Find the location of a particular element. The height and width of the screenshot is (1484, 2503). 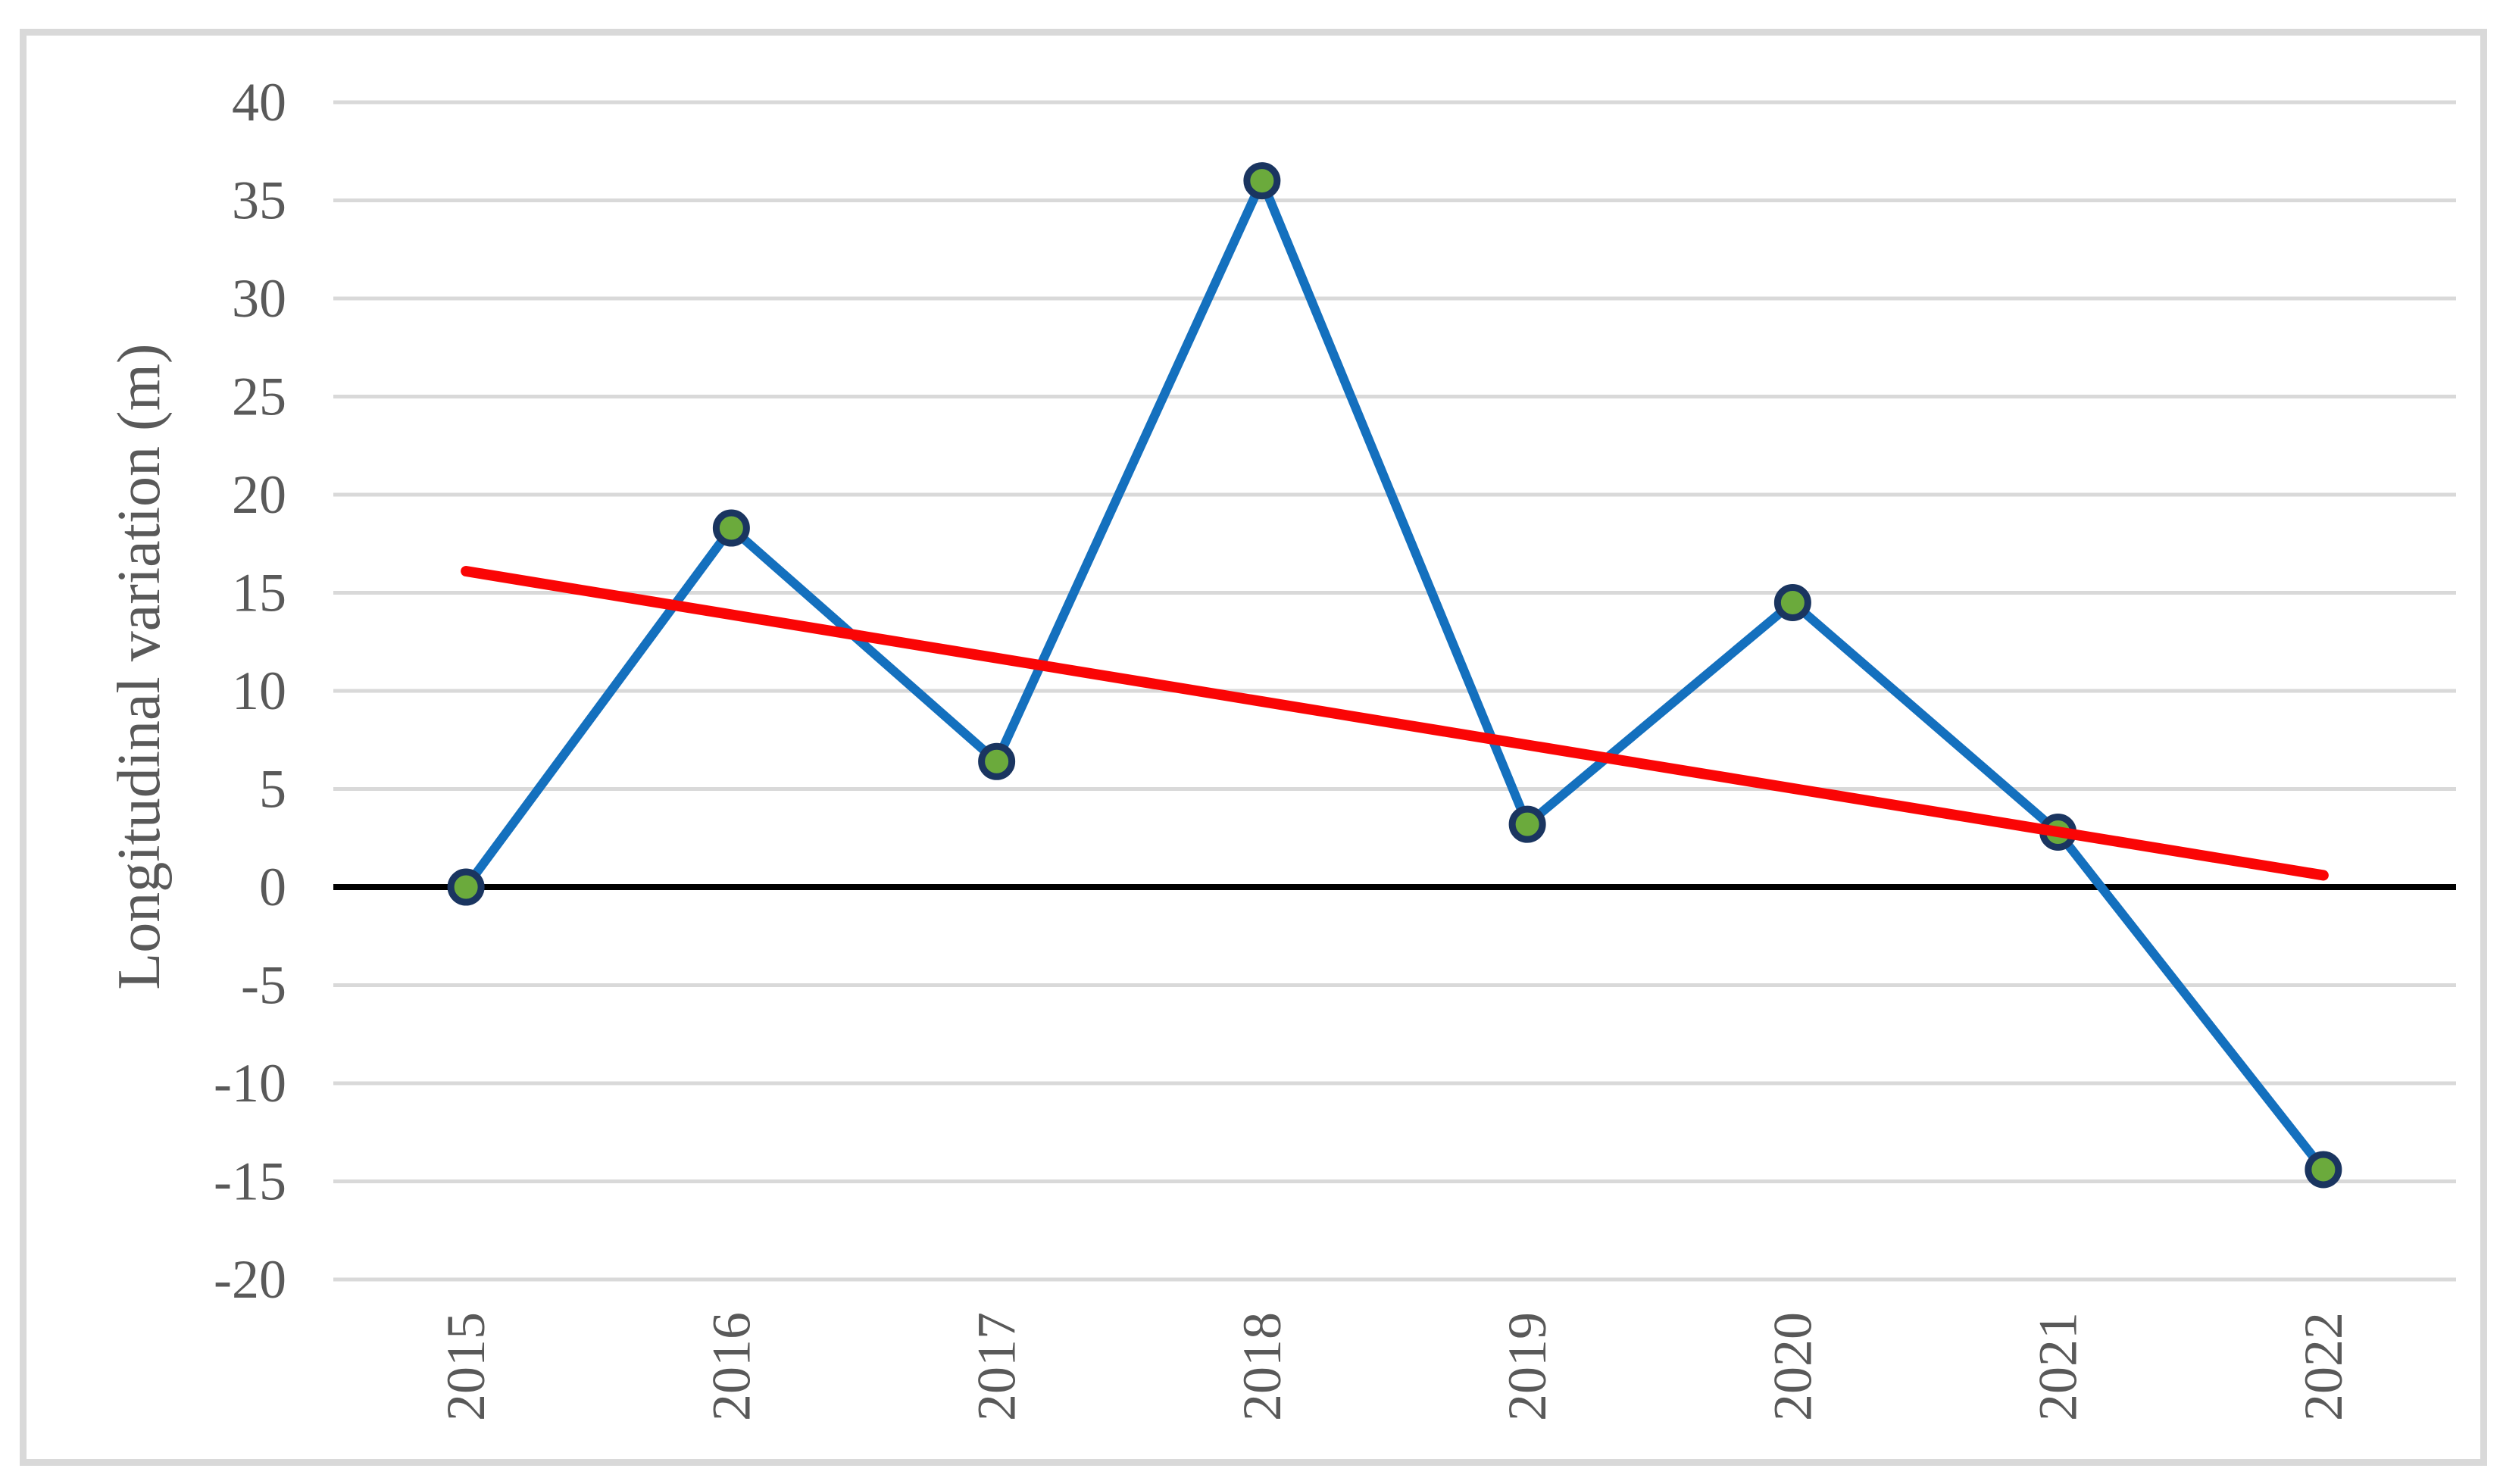

x-tick-label-2016: 2016 is located at coordinates (731, 1366).